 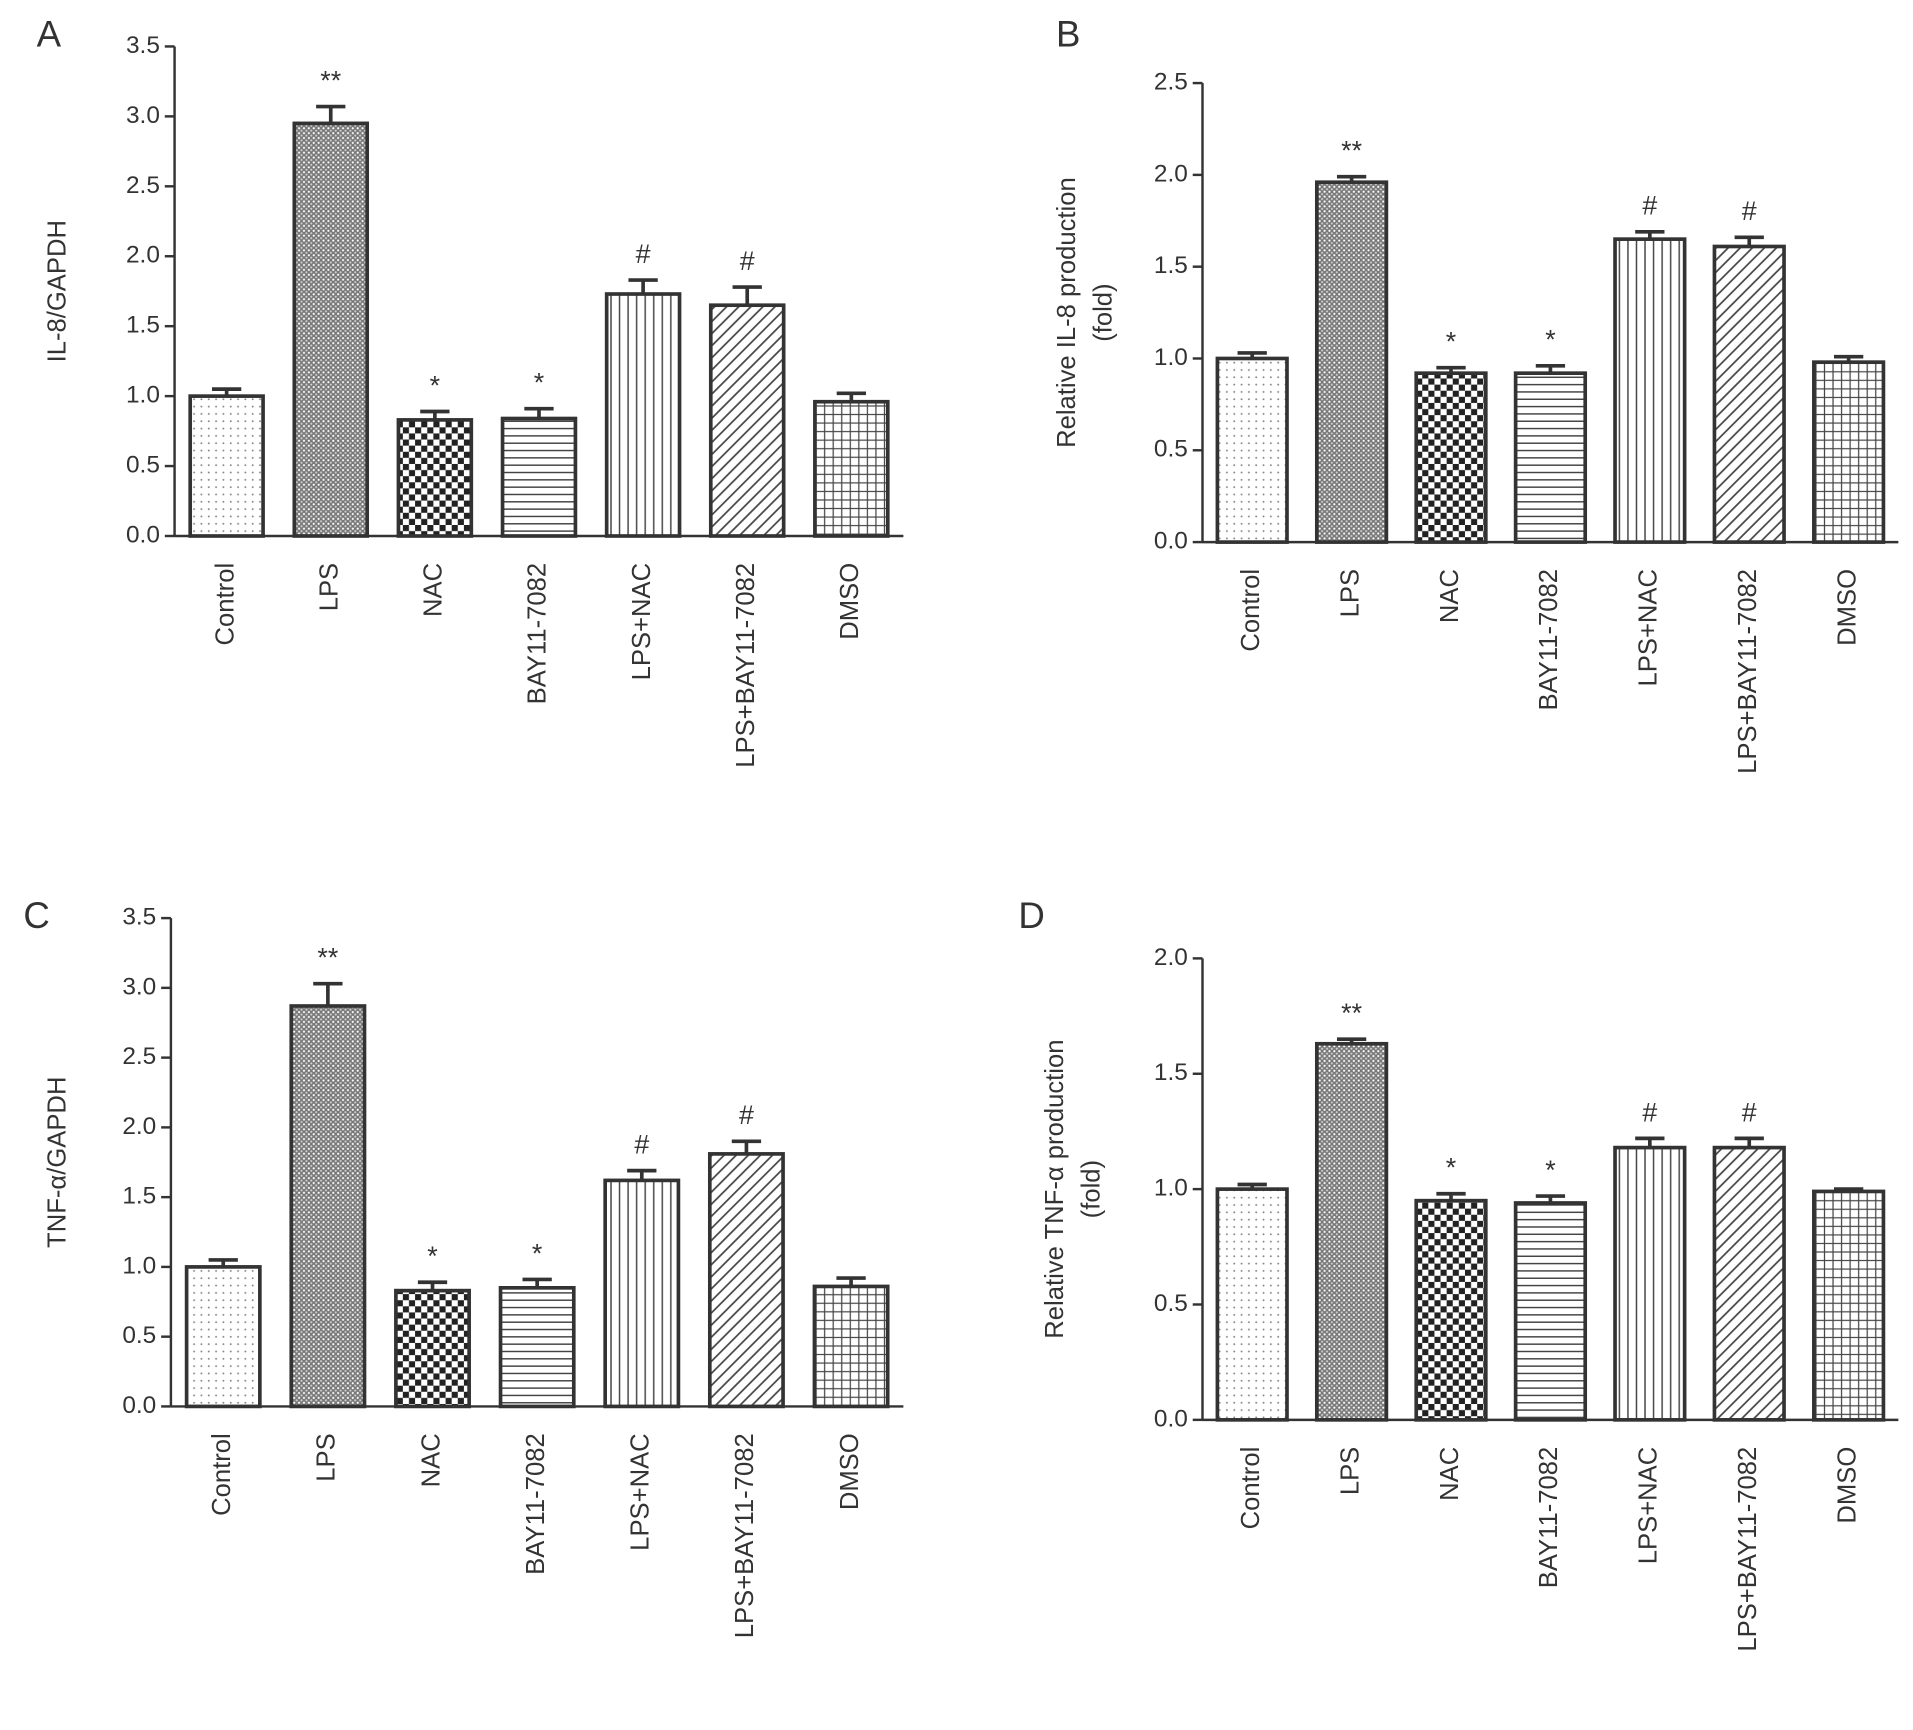 I want to click on y-axis-label: Relative TNF-α production, so click(x=1055, y=1189).